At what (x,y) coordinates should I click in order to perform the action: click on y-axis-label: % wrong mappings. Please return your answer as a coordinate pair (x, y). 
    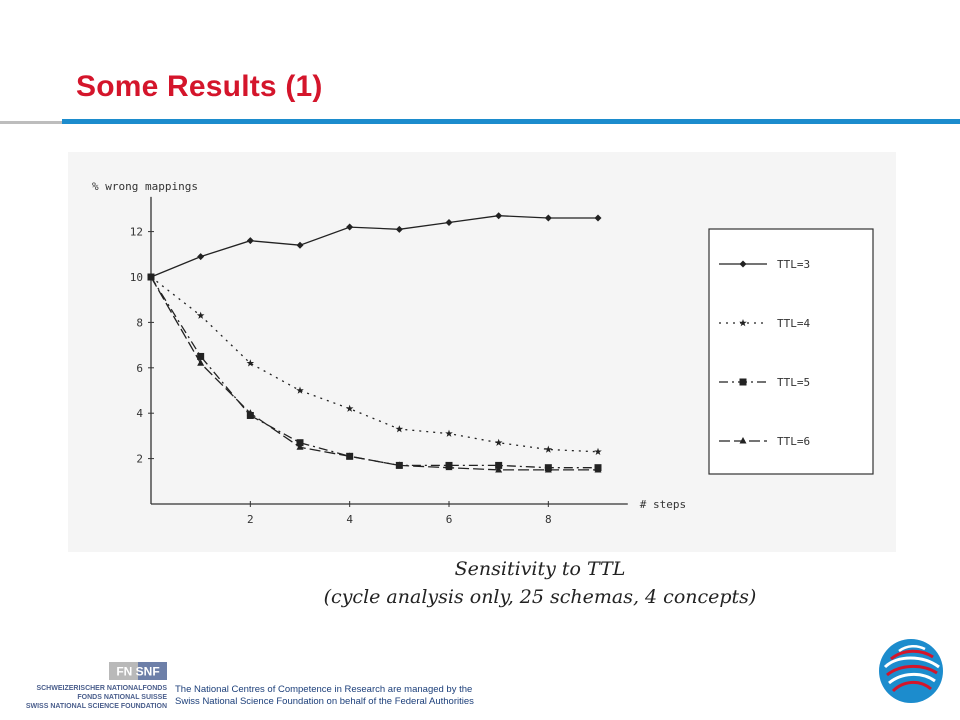
    Looking at the image, I should click on (145, 186).